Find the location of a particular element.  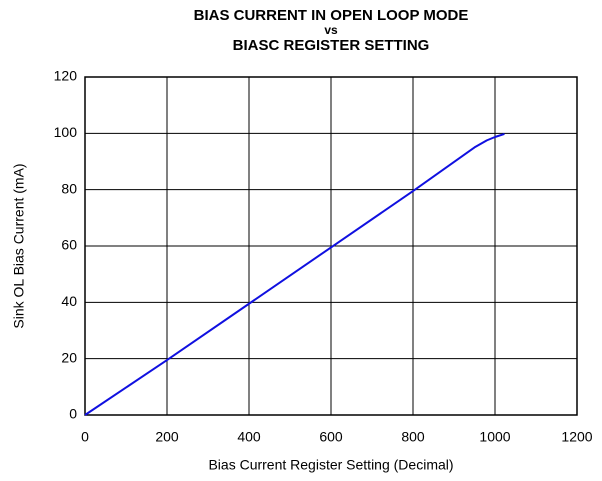

x-tick-label: 400 is located at coordinates (249, 437).